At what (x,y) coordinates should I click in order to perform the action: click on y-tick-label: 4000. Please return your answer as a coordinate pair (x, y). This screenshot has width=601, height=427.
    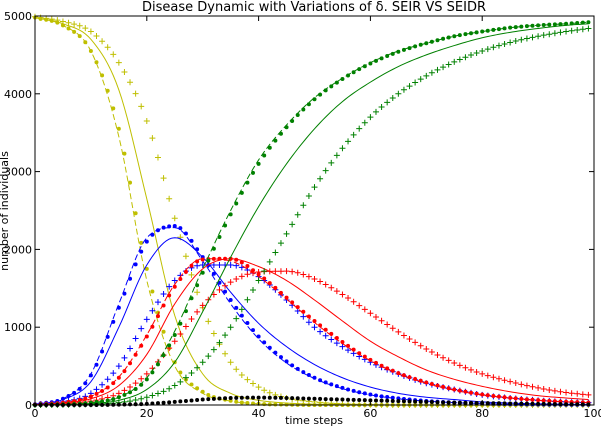
    Looking at the image, I should click on (18, 94).